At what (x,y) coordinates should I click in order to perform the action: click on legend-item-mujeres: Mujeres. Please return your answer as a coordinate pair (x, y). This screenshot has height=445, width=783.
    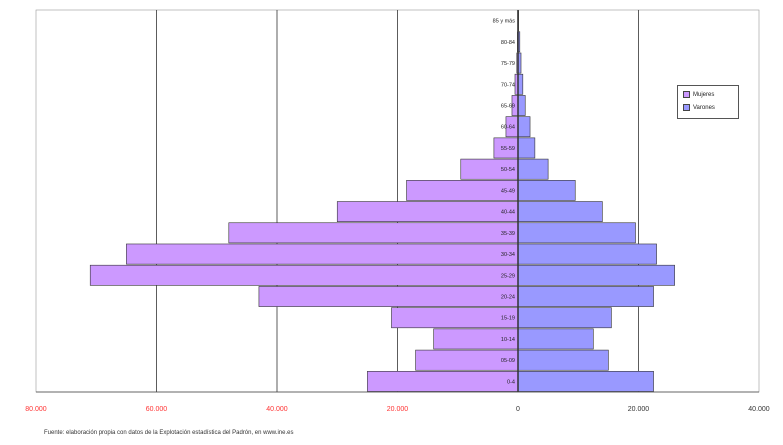
    Looking at the image, I should click on (698, 94).